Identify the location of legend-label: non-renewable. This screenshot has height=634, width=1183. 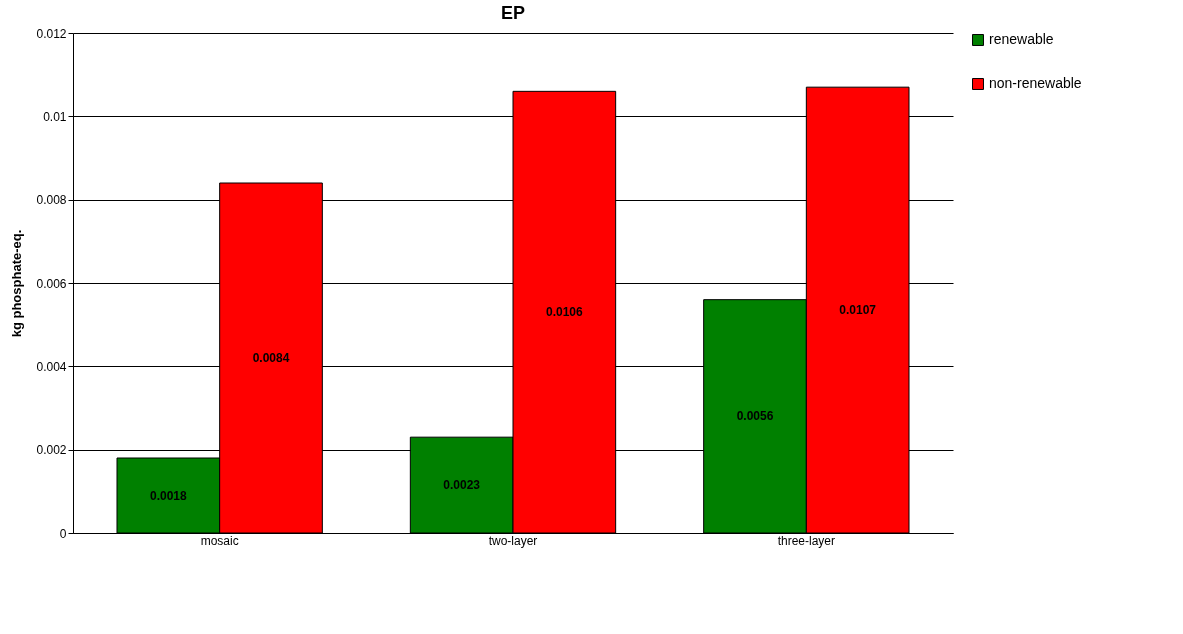
(1035, 83).